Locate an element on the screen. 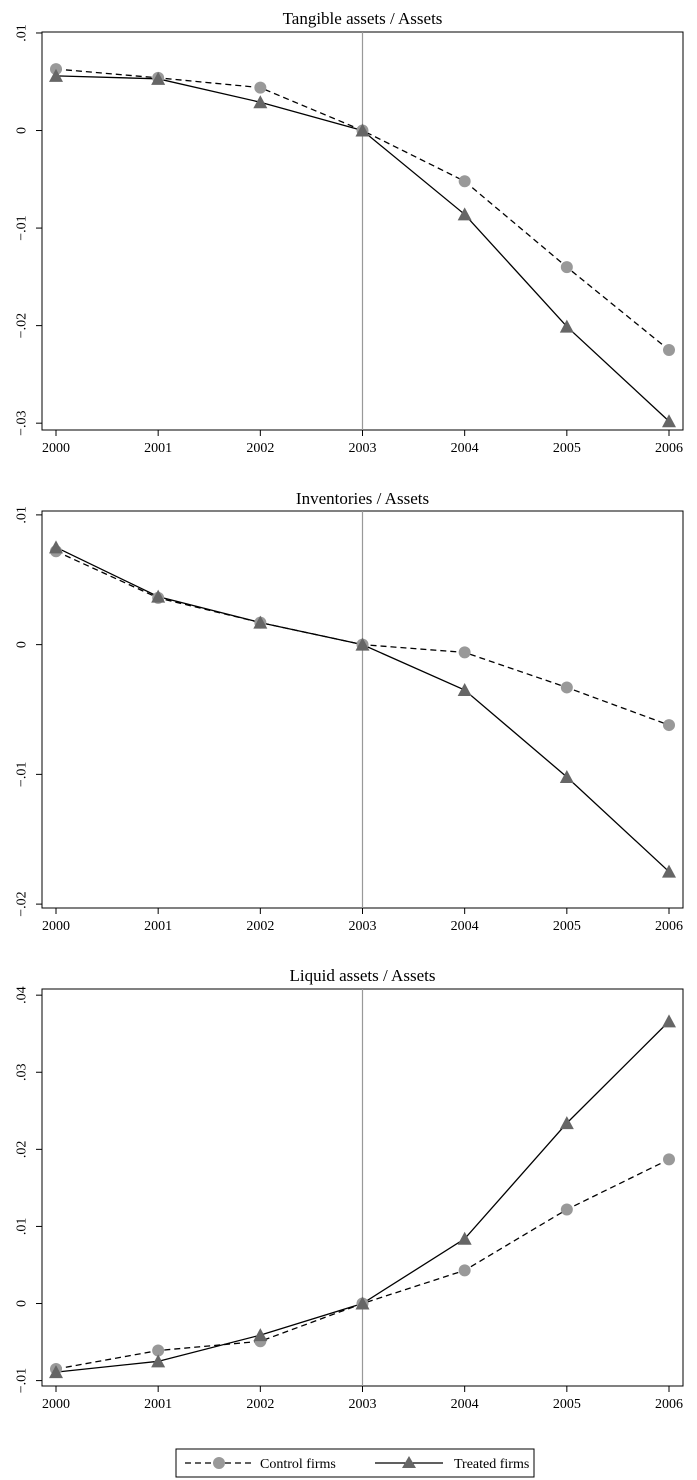  y-tick-label: .03 is located at coordinates (22, 1073).